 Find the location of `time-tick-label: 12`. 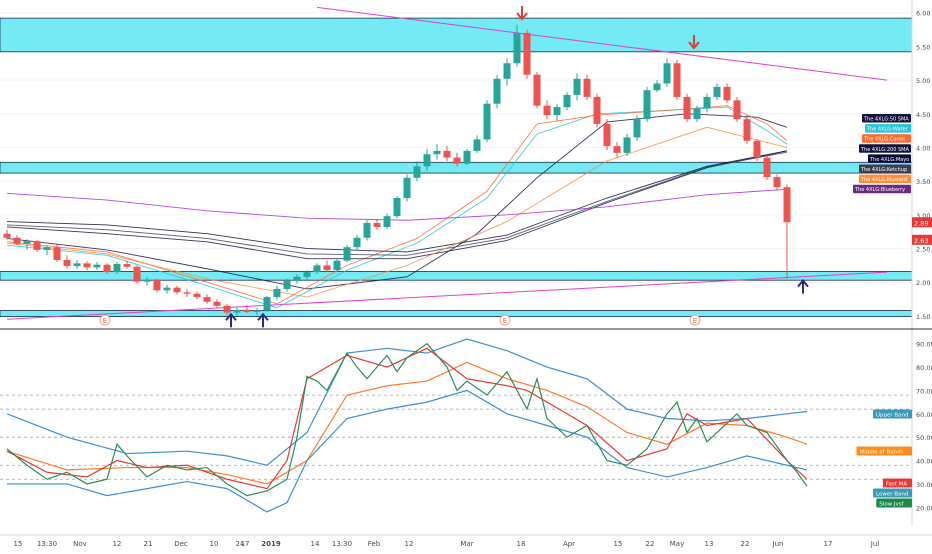

time-tick-label: 12 is located at coordinates (409, 544).